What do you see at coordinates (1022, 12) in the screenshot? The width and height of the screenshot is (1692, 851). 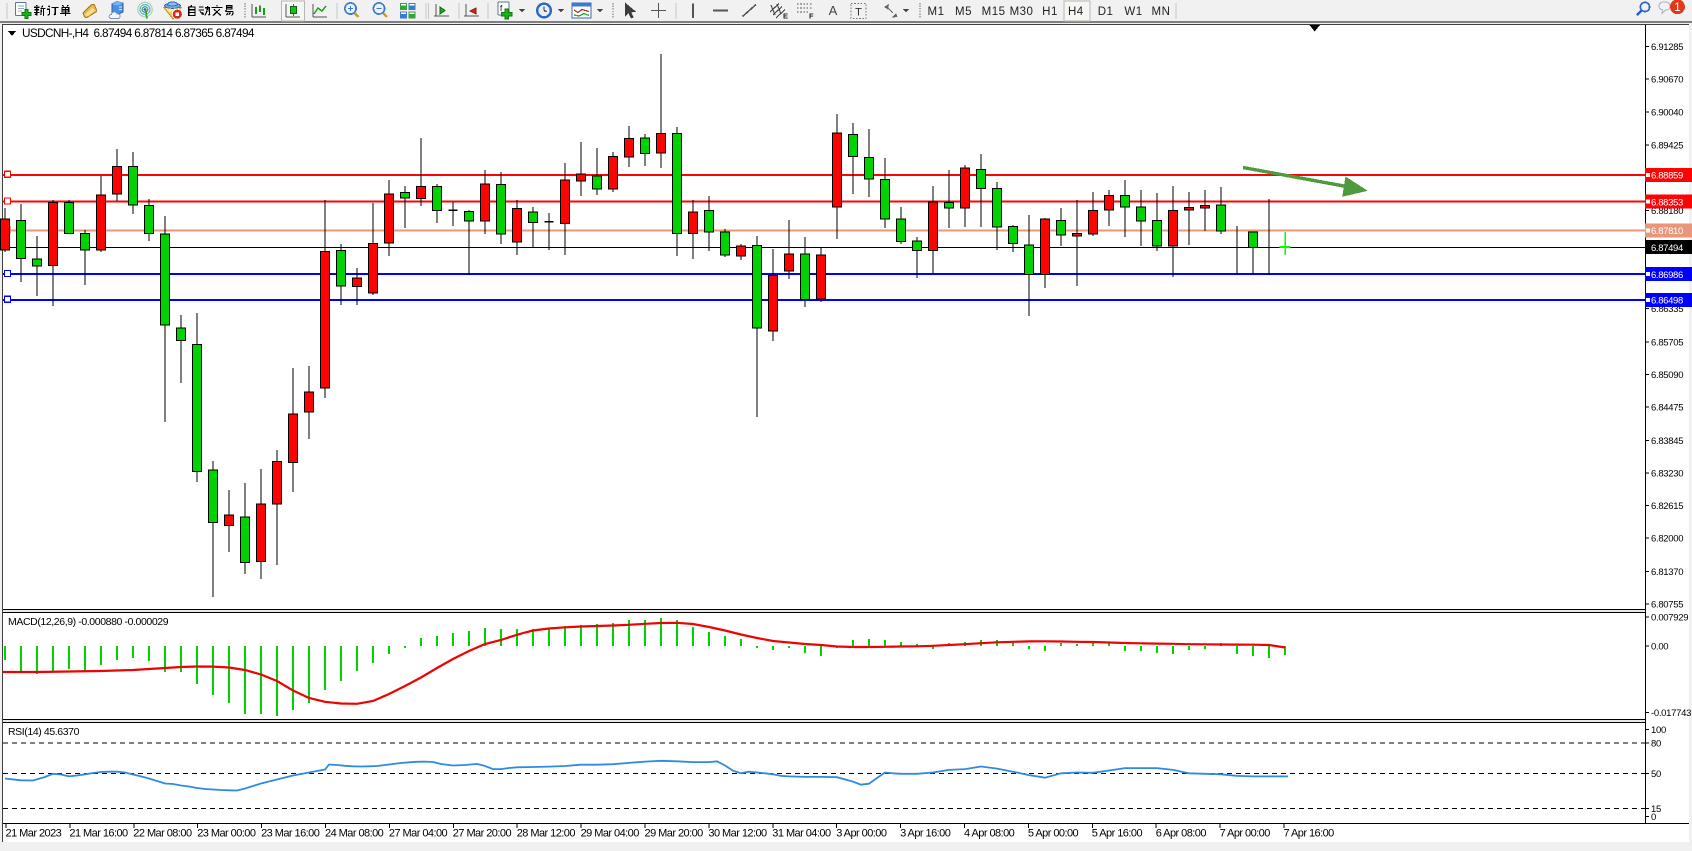 I see `svg-text: M30` at bounding box center [1022, 12].